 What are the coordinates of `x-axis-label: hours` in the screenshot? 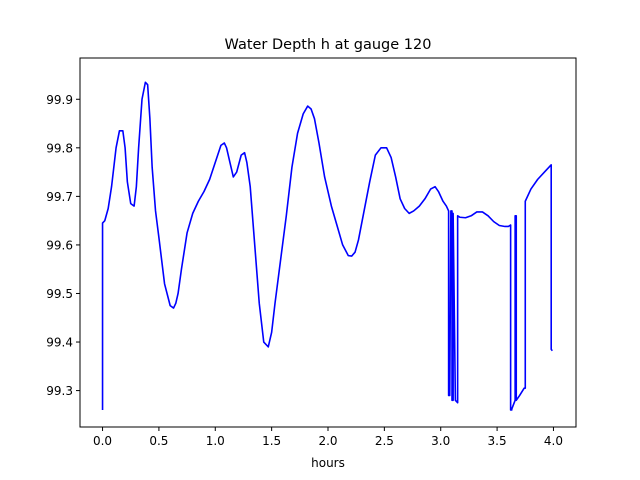 It's located at (328, 463).